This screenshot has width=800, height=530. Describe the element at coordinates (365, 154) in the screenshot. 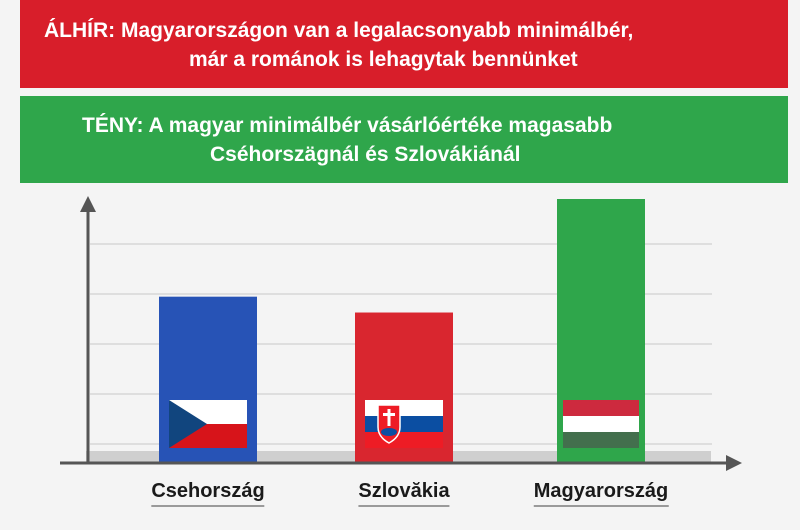

I see `fact-text-2: Cséhorszägnál és Szlovákiánál` at that location.